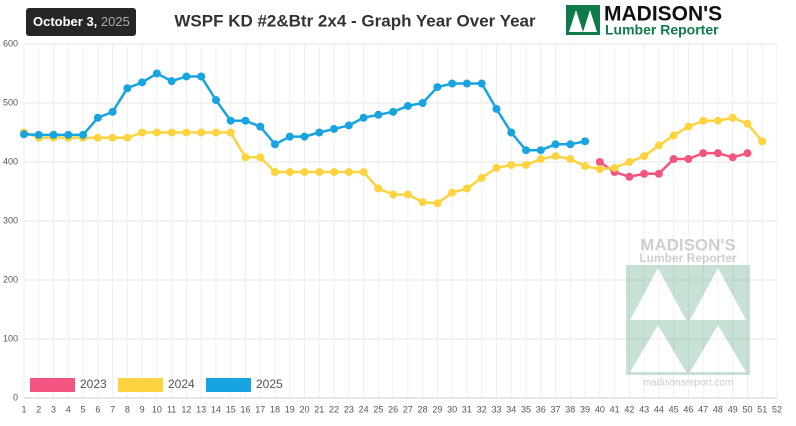 The width and height of the screenshot is (796, 426). I want to click on y-tick-label: 500, so click(10, 102).